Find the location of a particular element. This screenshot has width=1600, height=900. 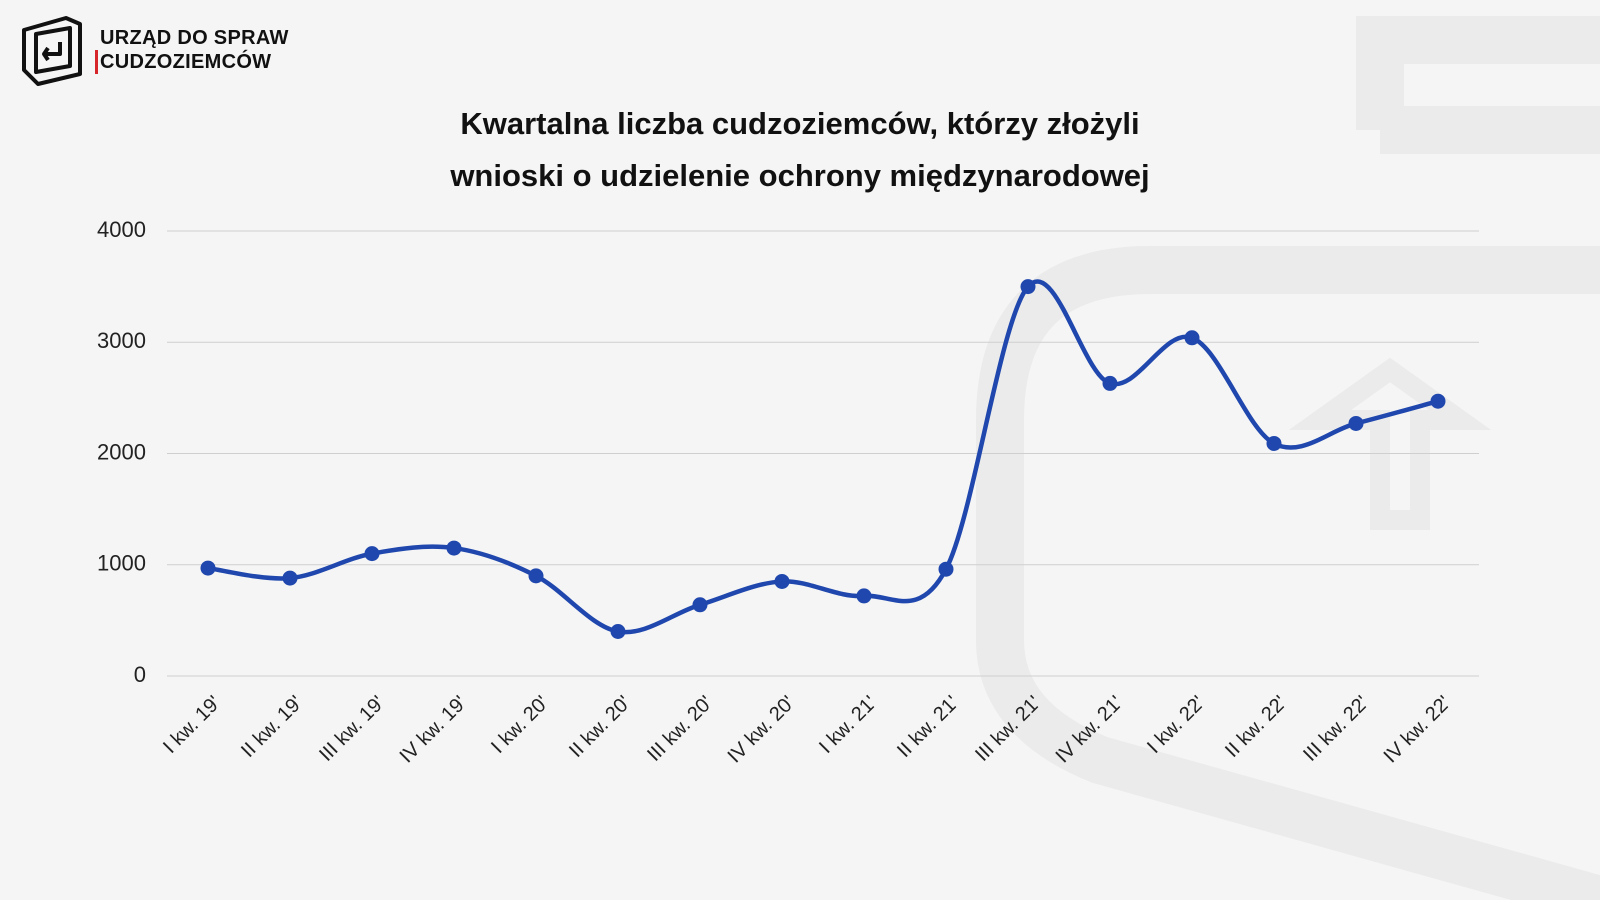

y-tick-label: 1000 is located at coordinates (121, 563).